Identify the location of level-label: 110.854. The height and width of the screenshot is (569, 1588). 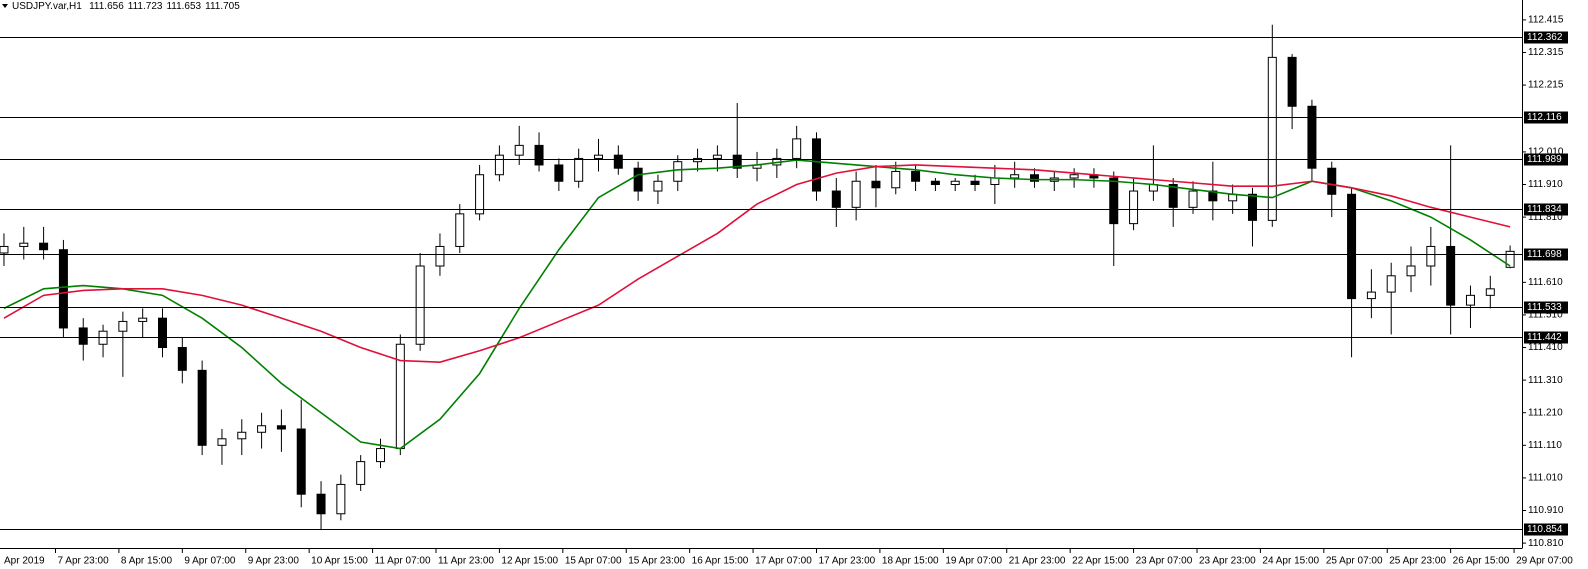
(1545, 529).